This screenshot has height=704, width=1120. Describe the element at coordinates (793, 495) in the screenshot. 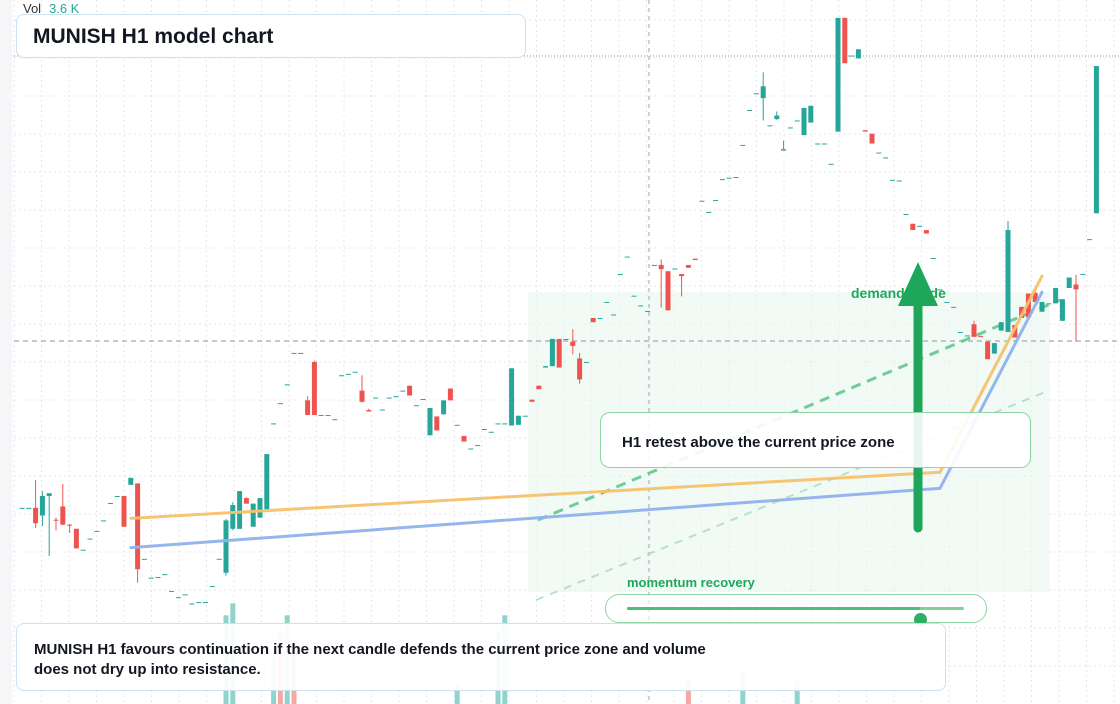

I see `guide-trendline-secondary` at that location.